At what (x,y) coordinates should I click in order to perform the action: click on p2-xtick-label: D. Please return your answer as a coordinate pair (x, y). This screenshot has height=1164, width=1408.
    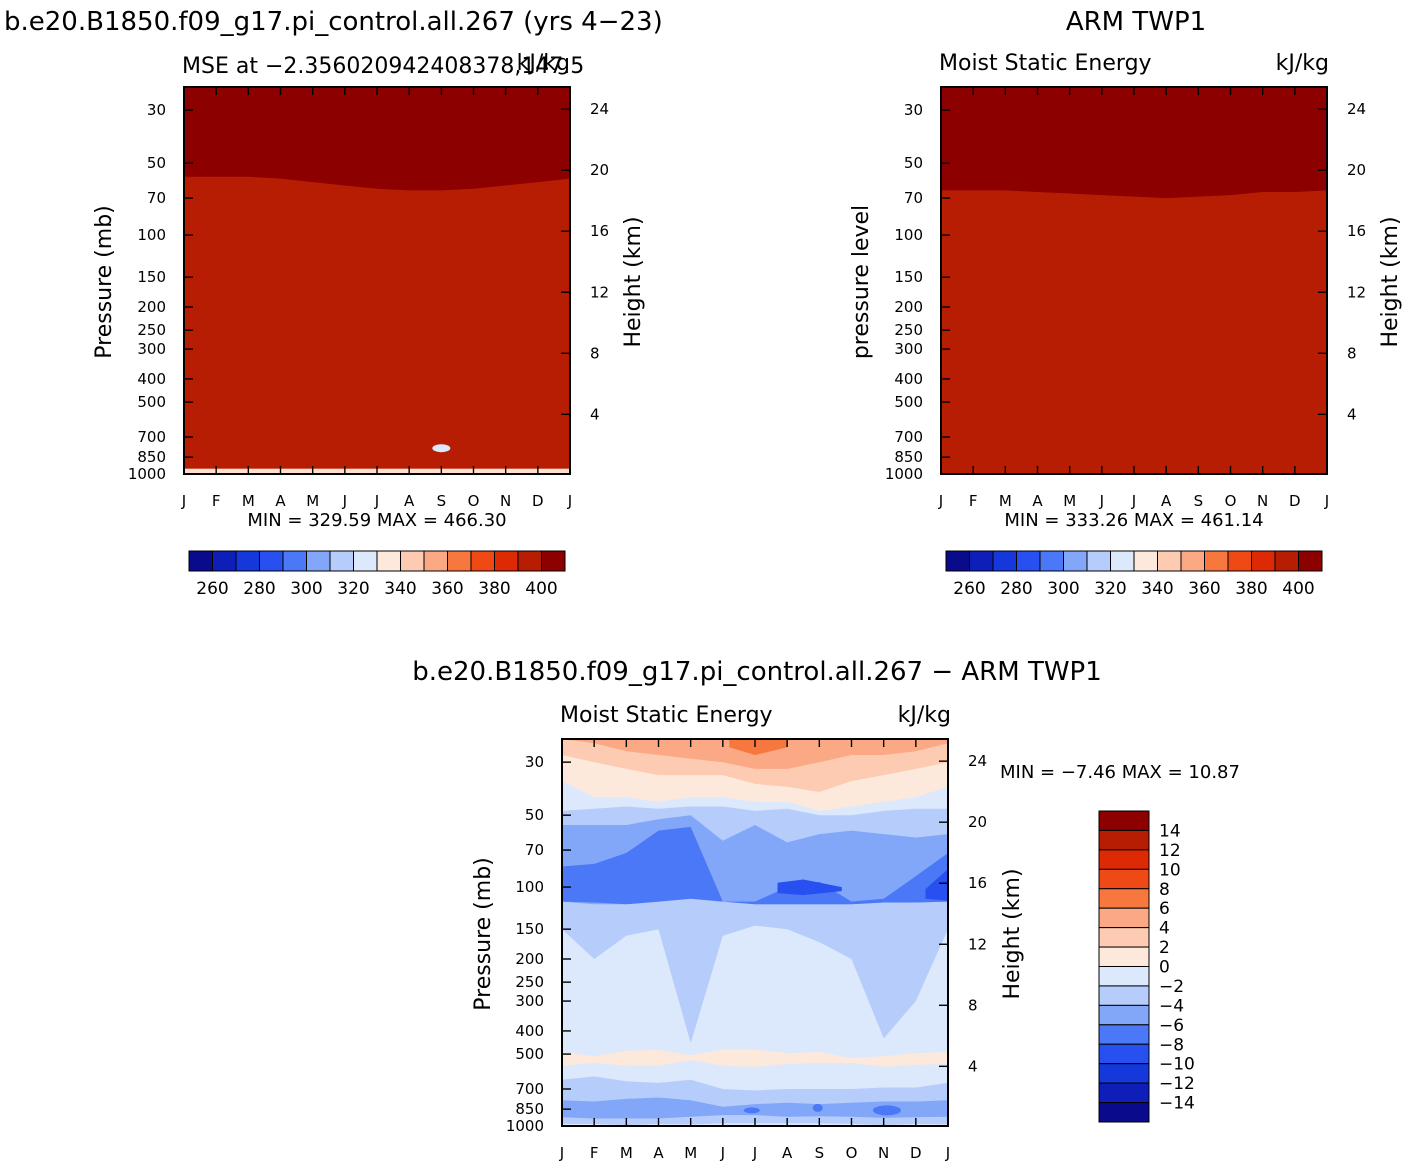
    Looking at the image, I should click on (1295, 501).